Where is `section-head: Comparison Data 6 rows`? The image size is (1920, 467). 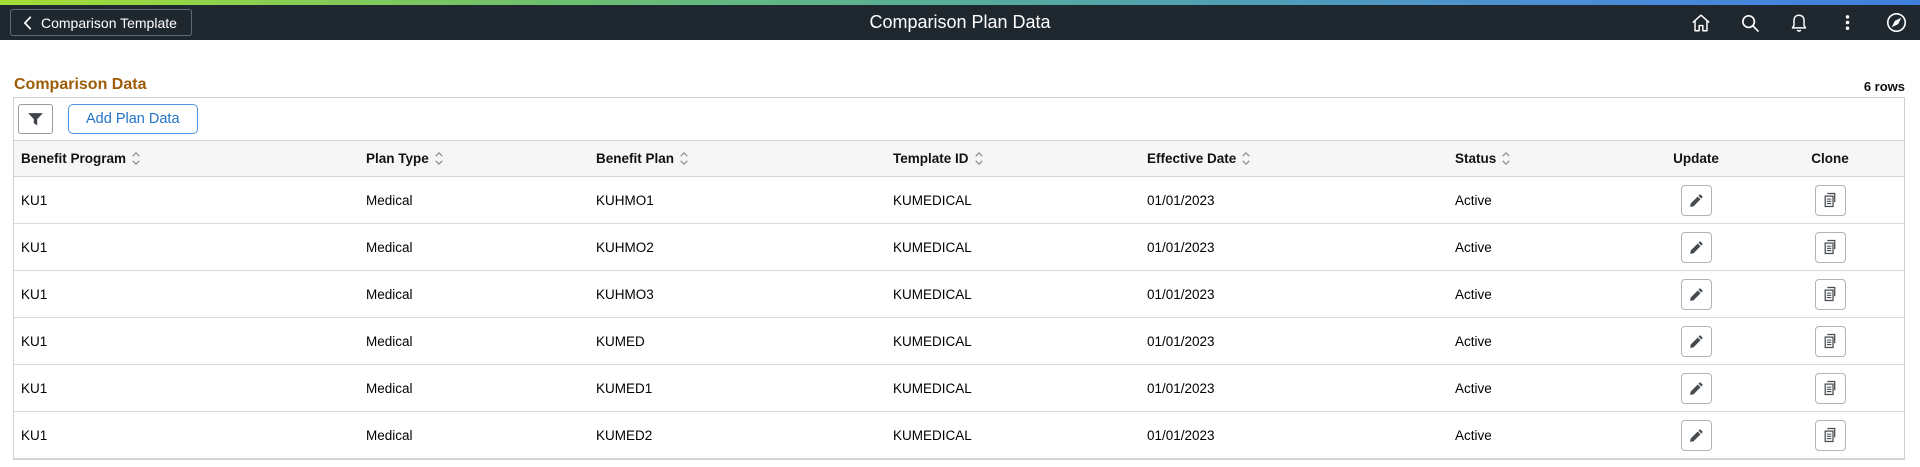
section-head: Comparison Data 6 rows is located at coordinates (959, 85).